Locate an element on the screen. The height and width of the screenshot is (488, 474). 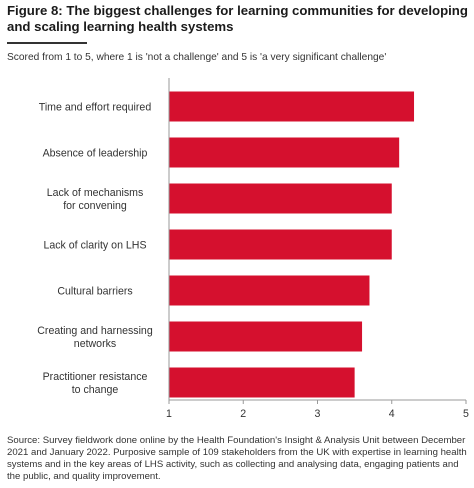
category-label-line: to change is located at coordinates (95, 390).